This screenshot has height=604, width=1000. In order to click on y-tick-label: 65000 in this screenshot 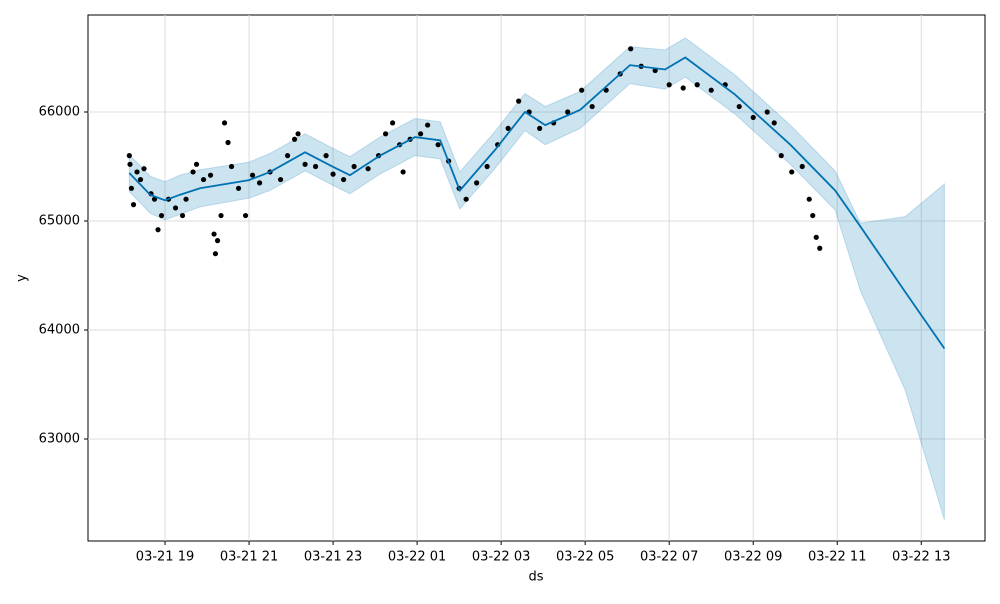, I will do `click(59, 220)`.